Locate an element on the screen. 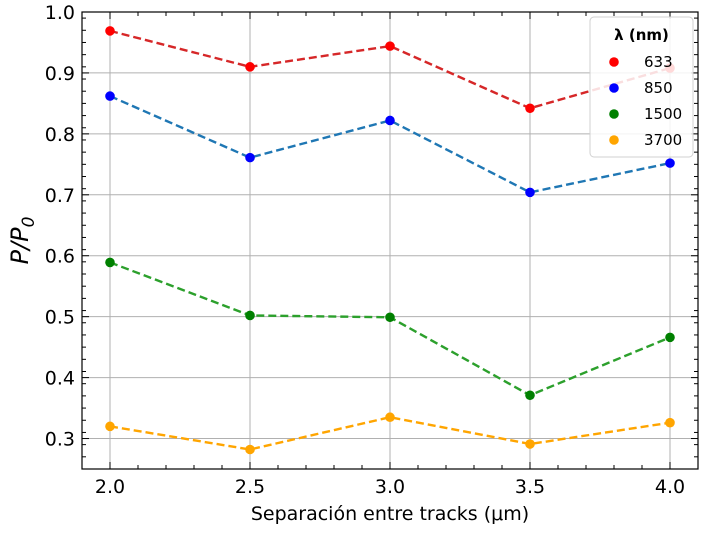 This screenshot has height=536, width=705. x-tick-label: 2.5 is located at coordinates (250, 487).